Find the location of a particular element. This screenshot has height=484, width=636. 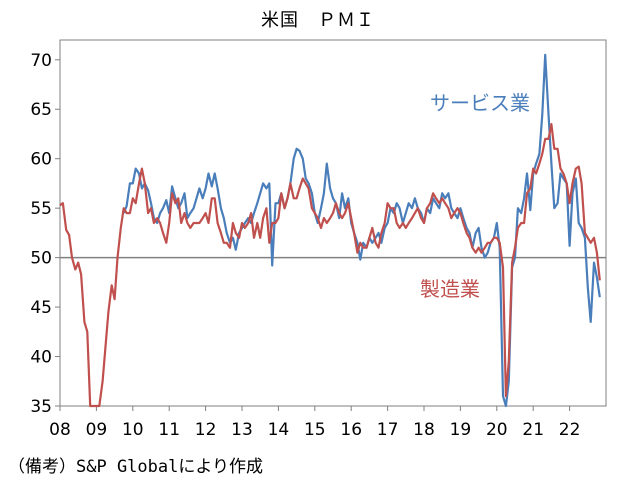

x-tick-label: 11 is located at coordinates (169, 430).